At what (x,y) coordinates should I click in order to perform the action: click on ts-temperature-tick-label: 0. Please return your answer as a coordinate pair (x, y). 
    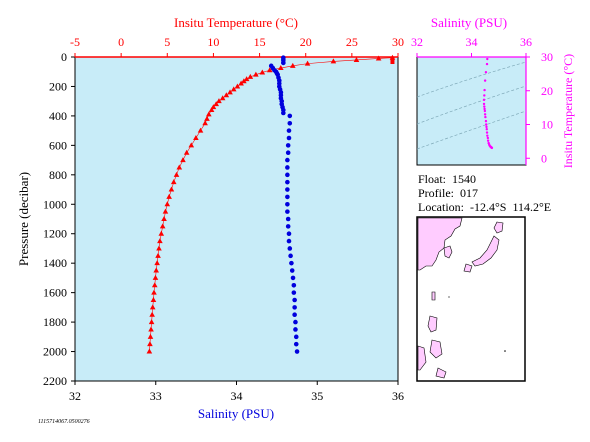
    Looking at the image, I should click on (544, 158).